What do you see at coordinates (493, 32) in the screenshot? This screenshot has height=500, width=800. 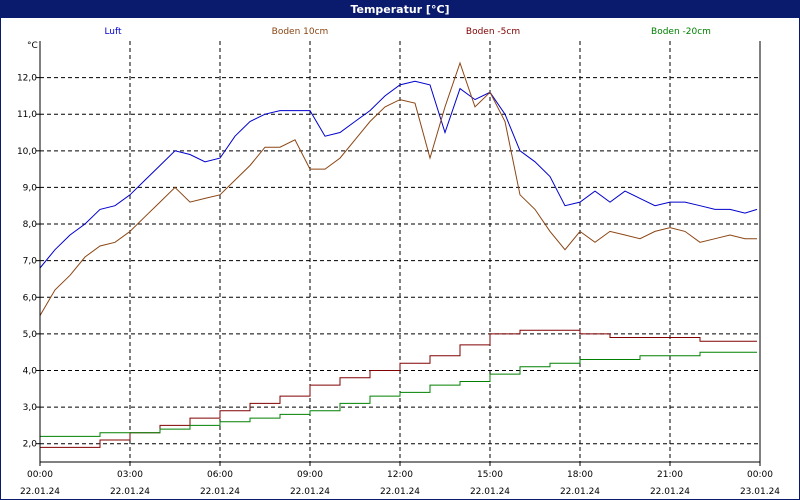 I see `legend-entry: Boden -5cm` at bounding box center [493, 32].